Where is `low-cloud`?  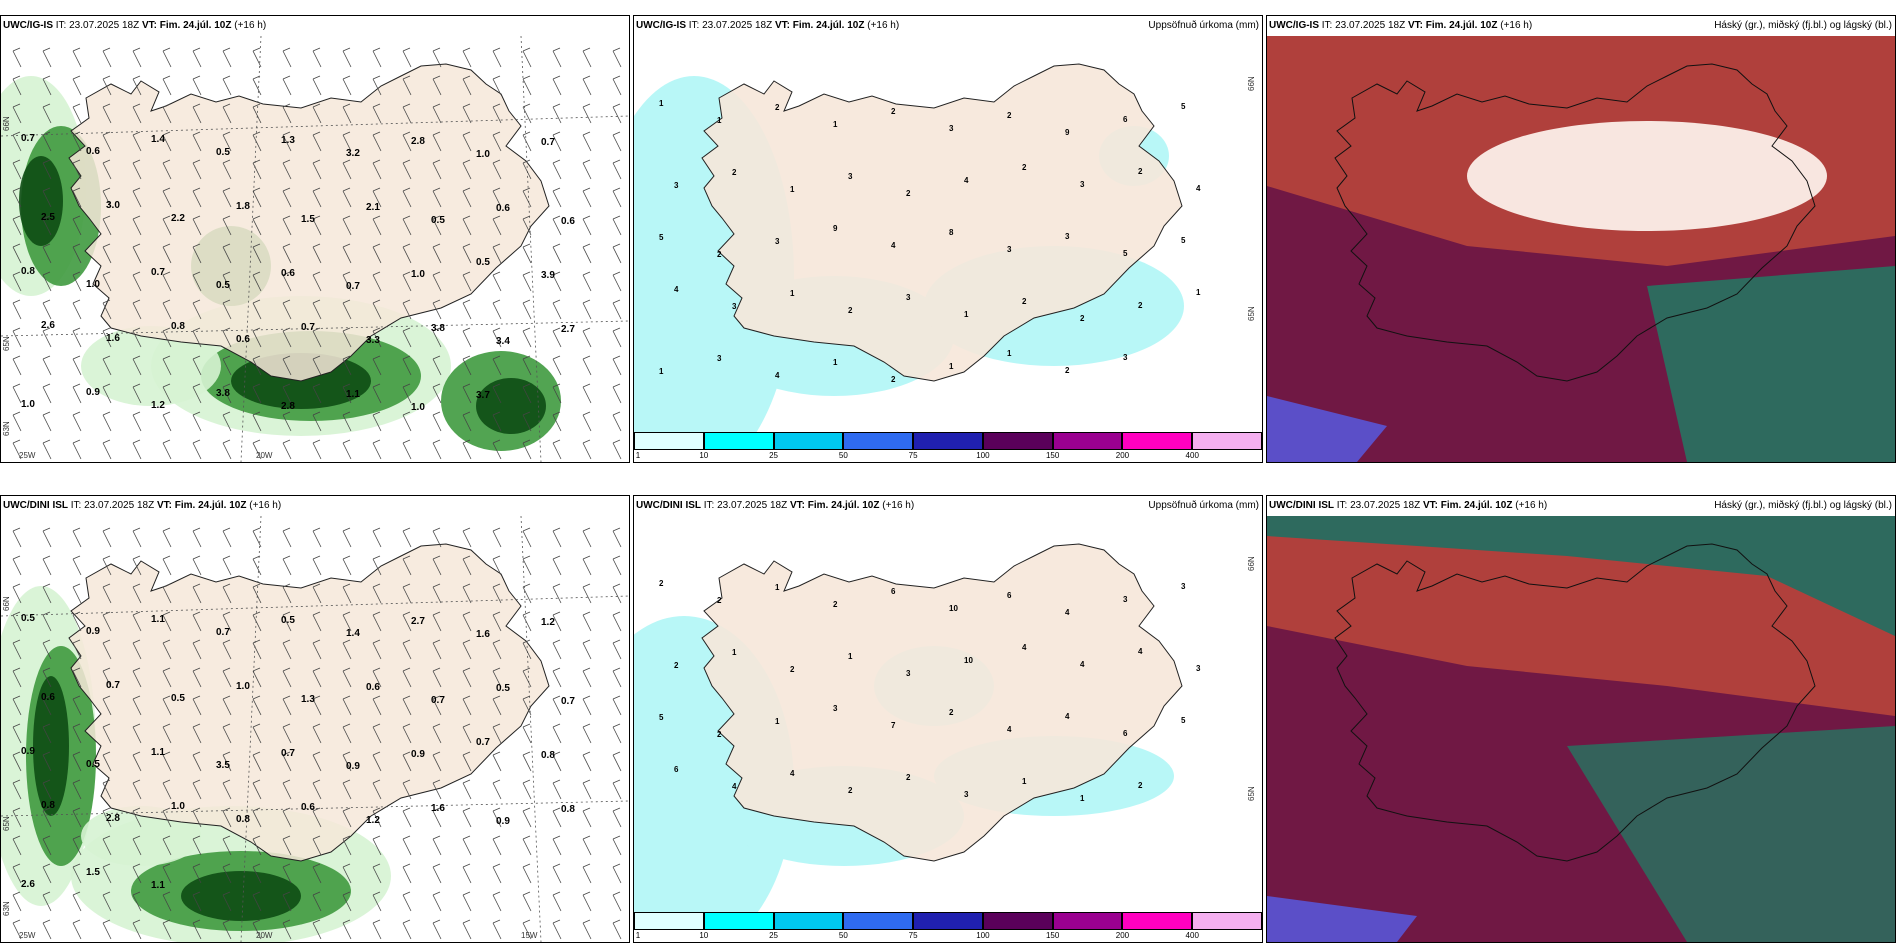
low-cloud is located at coordinates (1581, 576).